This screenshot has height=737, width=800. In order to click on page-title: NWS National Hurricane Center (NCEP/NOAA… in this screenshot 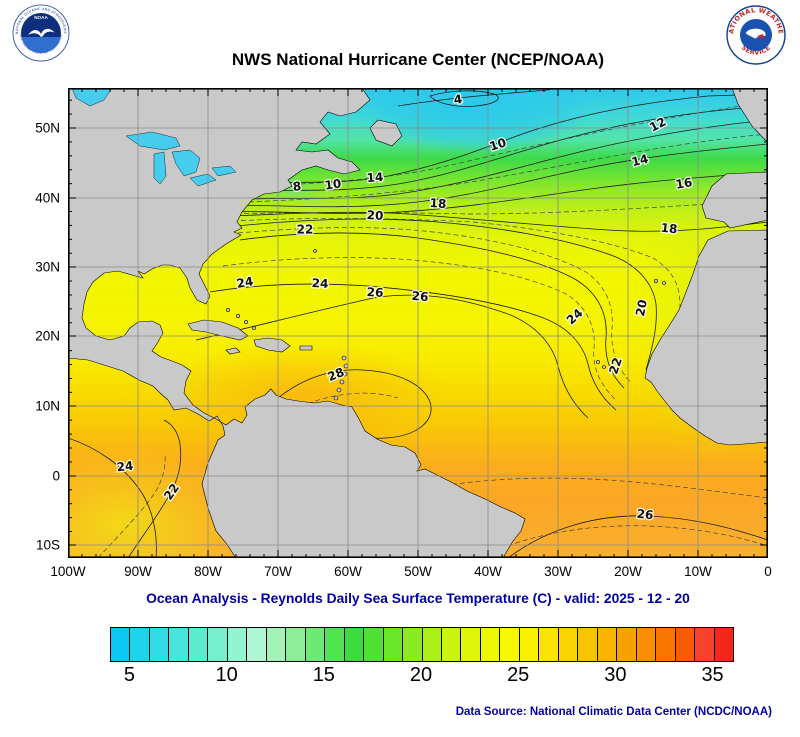, I will do `click(418, 59)`.